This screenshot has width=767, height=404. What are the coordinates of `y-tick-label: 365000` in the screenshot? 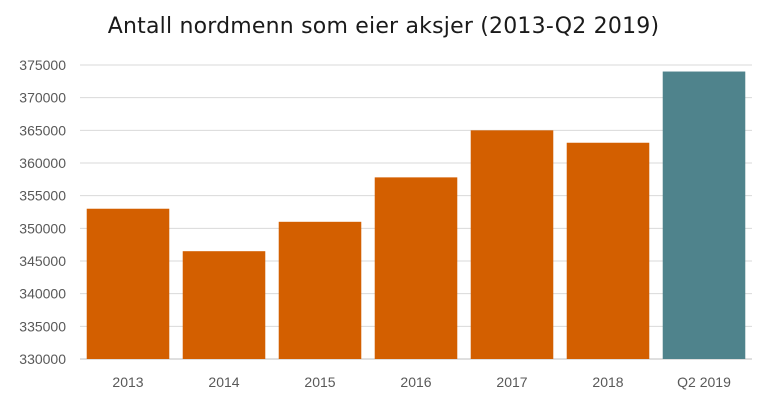 It's located at (42, 130).